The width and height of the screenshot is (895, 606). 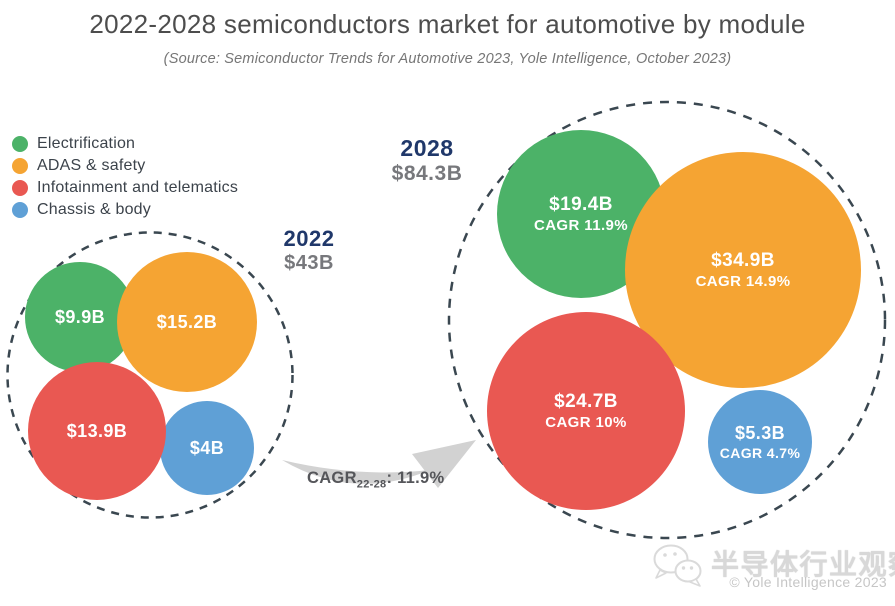 I want to click on growth-arrow-icon, so click(x=379, y=464).